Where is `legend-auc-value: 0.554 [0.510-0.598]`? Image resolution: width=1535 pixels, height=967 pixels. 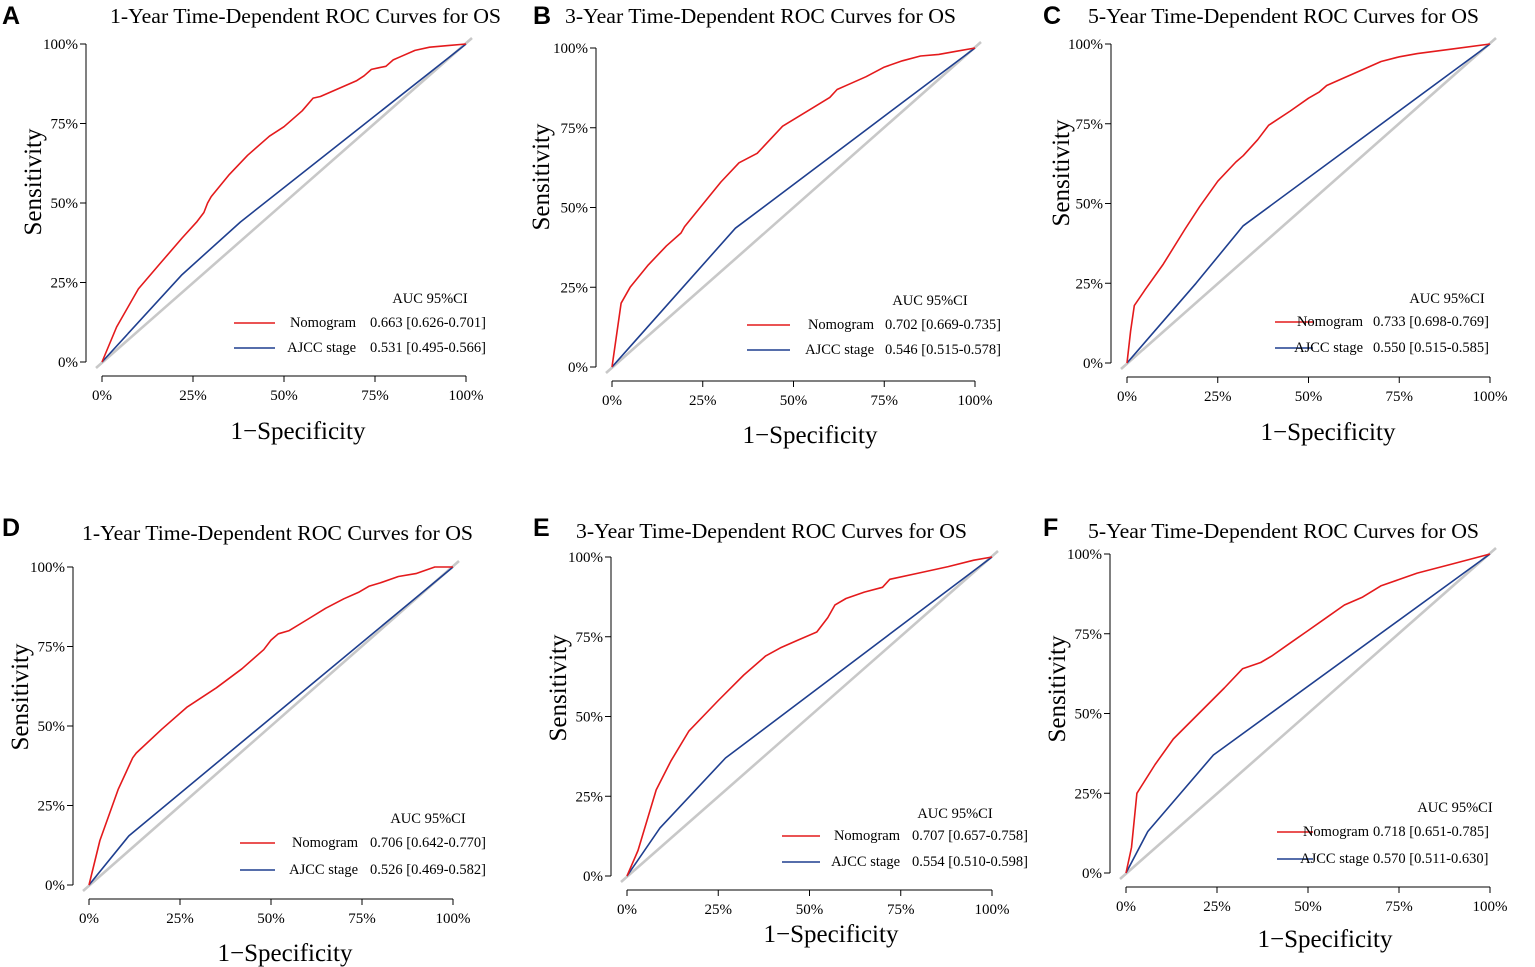 legend-auc-value: 0.554 [0.510-0.598] is located at coordinates (970, 862).